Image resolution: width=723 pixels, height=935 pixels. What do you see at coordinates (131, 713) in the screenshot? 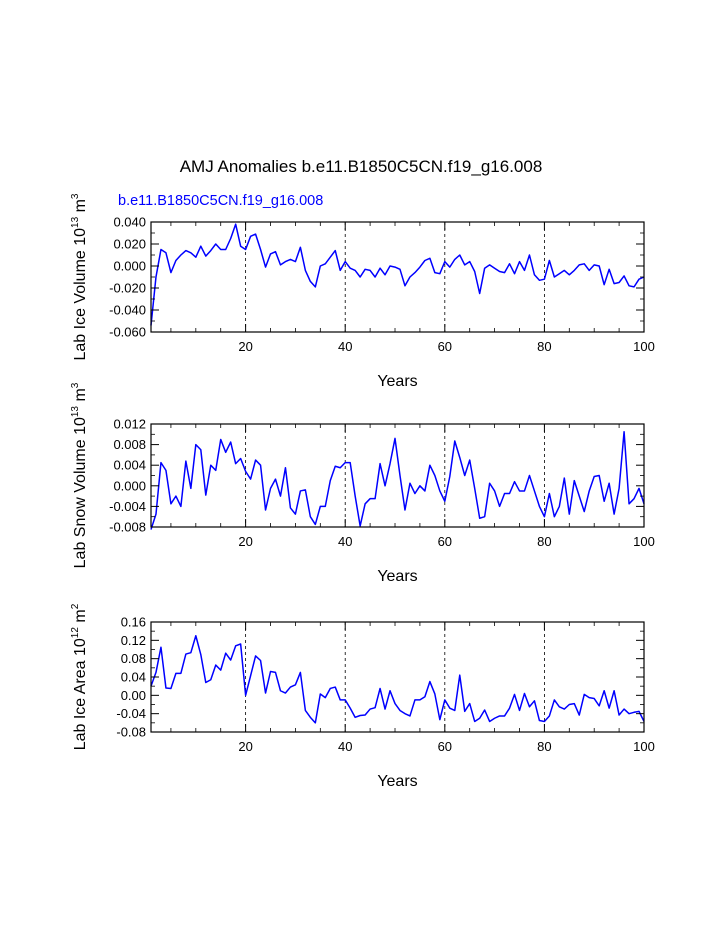
I see `y-tick-label: -0.04` at bounding box center [131, 713].